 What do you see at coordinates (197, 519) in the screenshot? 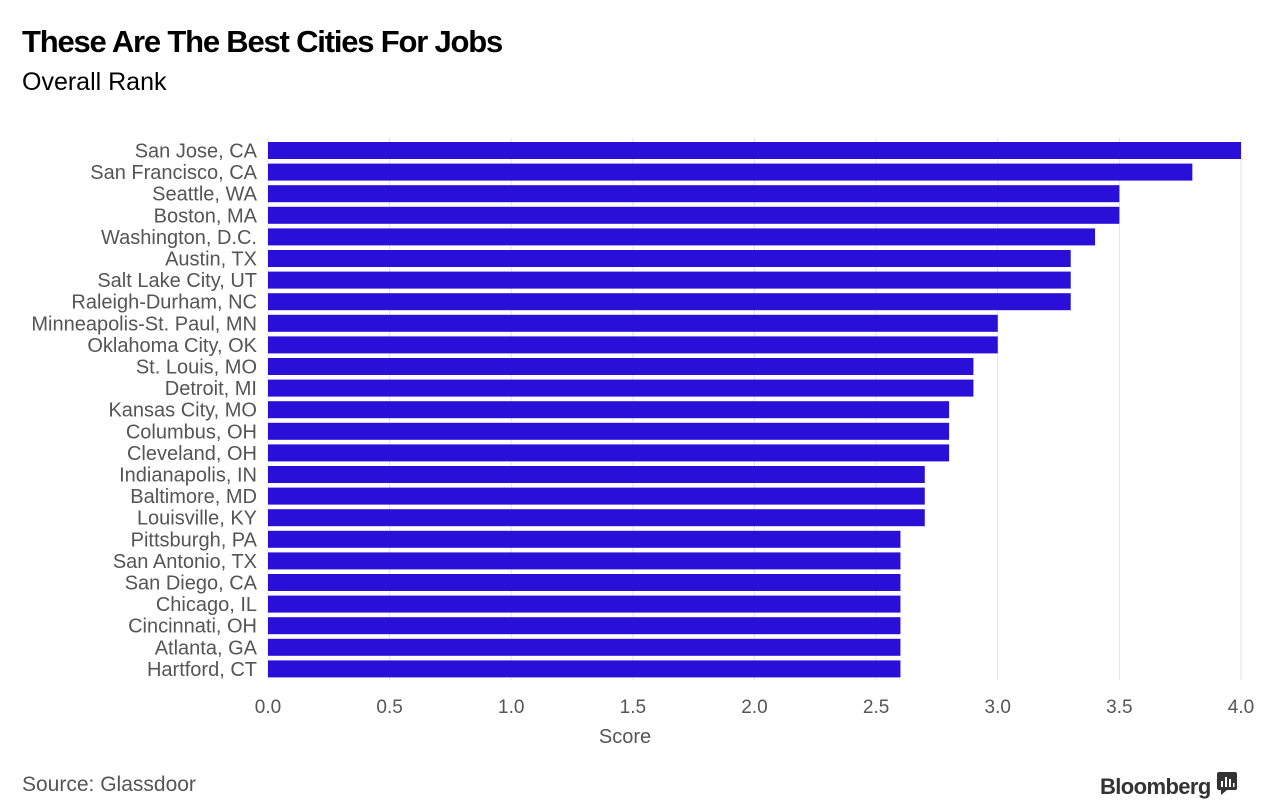
I see `category-label: Louisville, KY` at bounding box center [197, 519].